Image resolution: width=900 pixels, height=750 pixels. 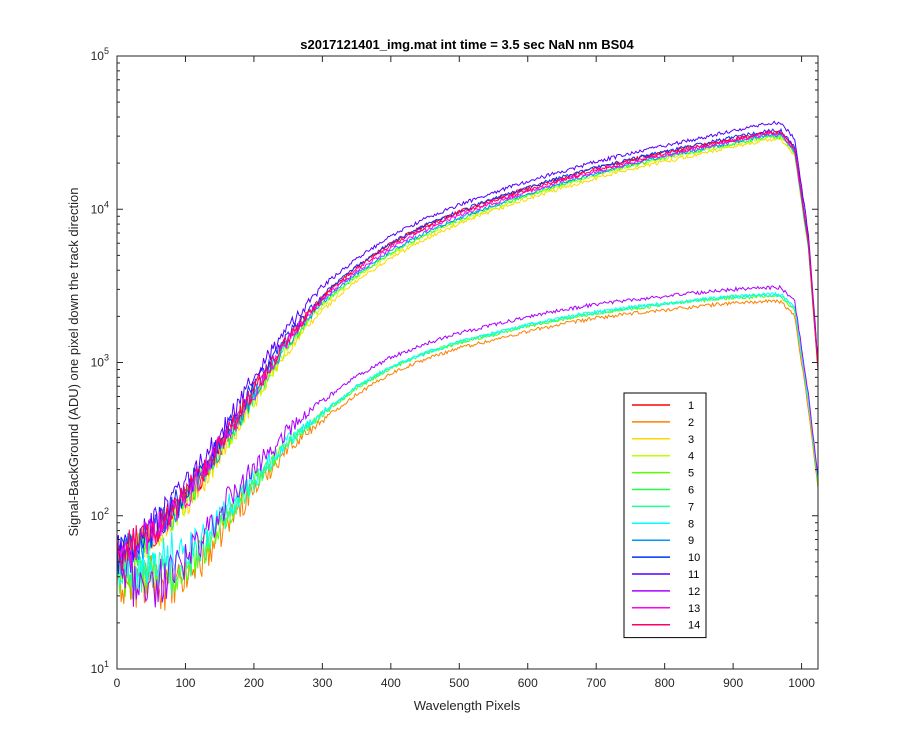 What do you see at coordinates (106, 358) in the screenshot?
I see `y-tick-exponent: 3` at bounding box center [106, 358].